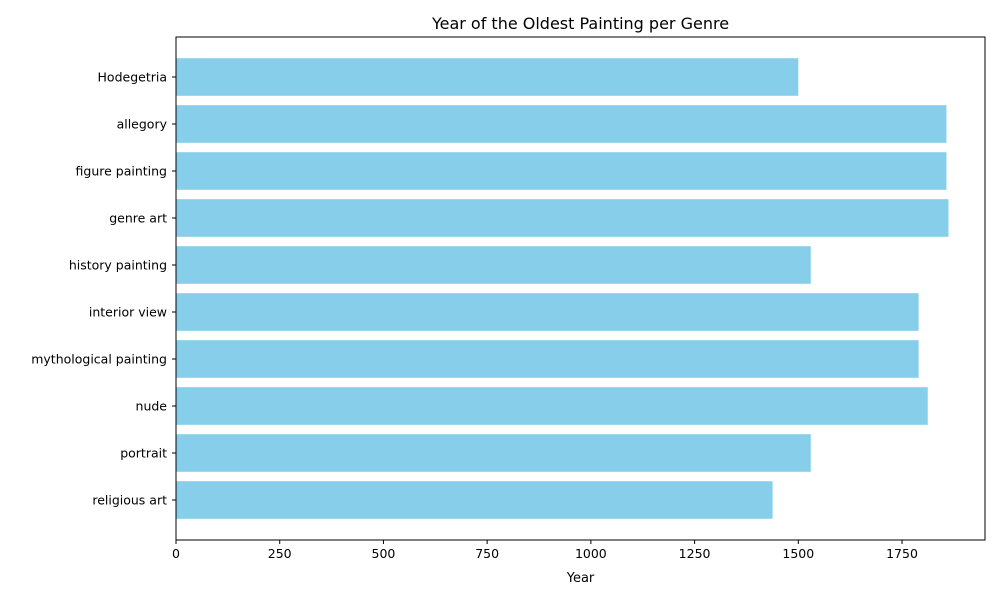 The height and width of the screenshot is (604, 1000). I want to click on chart-title: Year of the Oldest Painting per Genre, so click(580, 23).